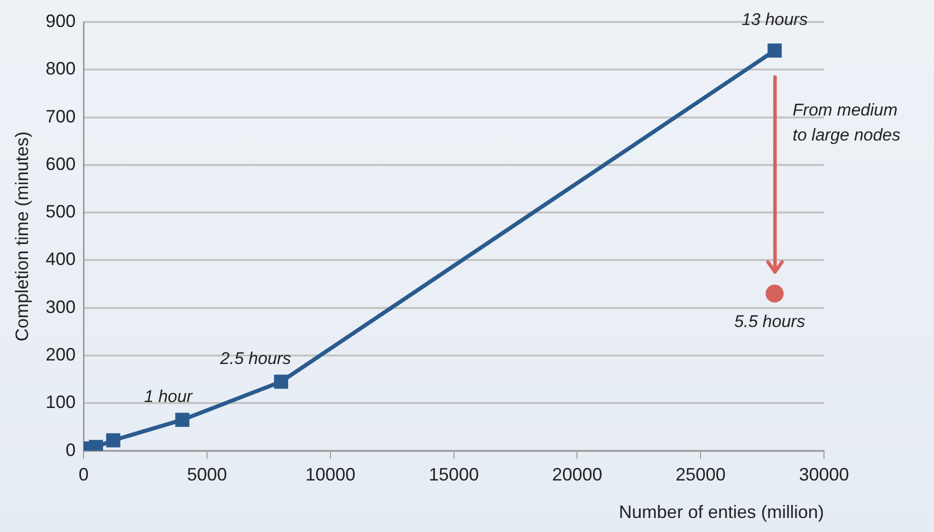 Image resolution: width=934 pixels, height=532 pixels. I want to click on y-tick-label: 100, so click(61, 402).